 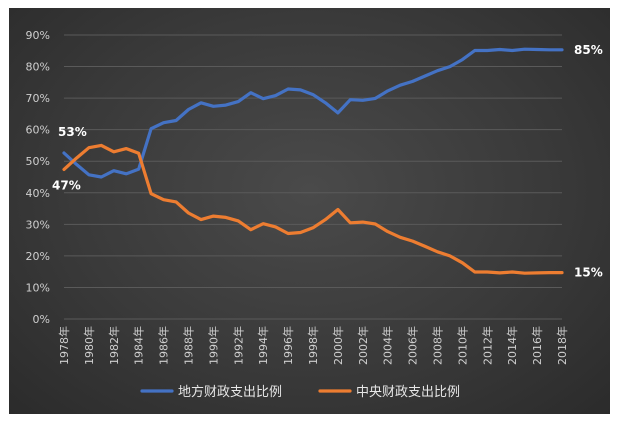 What do you see at coordinates (38, 256) in the screenshot?
I see `y-tick-label: 20%` at bounding box center [38, 256].